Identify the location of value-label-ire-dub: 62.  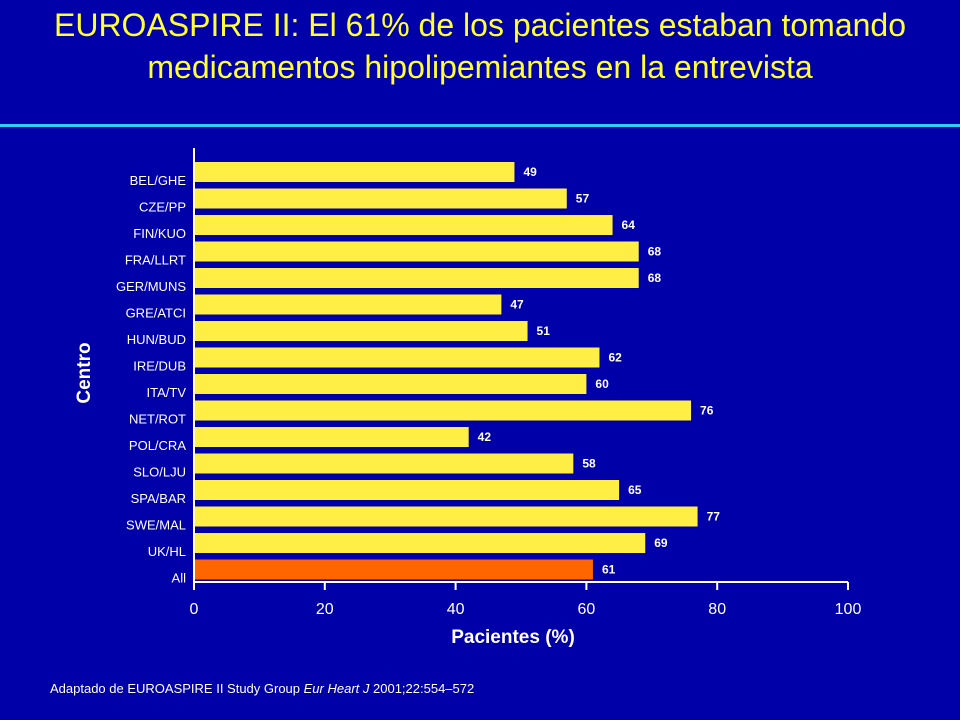
(615, 358).